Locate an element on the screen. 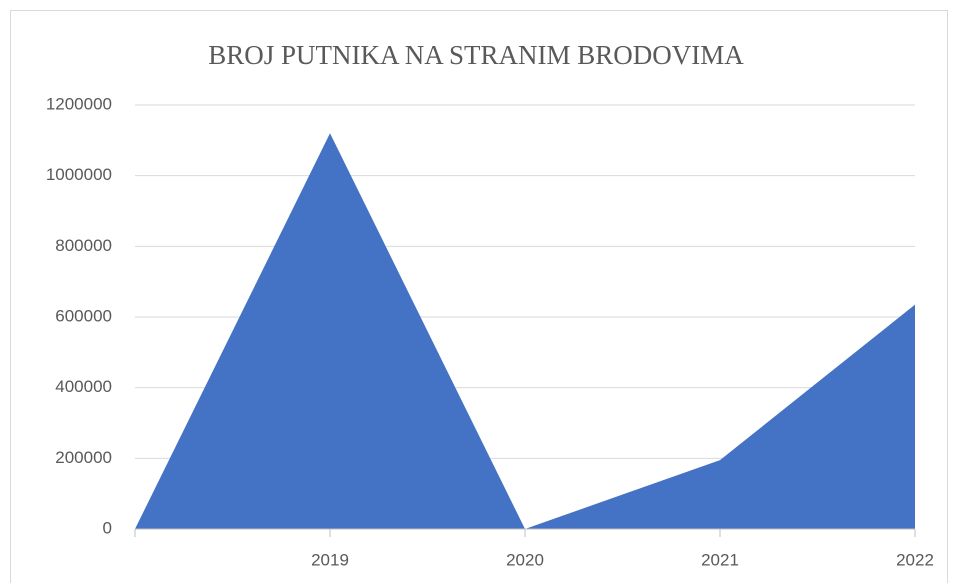 The width and height of the screenshot is (958, 583). x-tick-label: 2021 is located at coordinates (720, 559).